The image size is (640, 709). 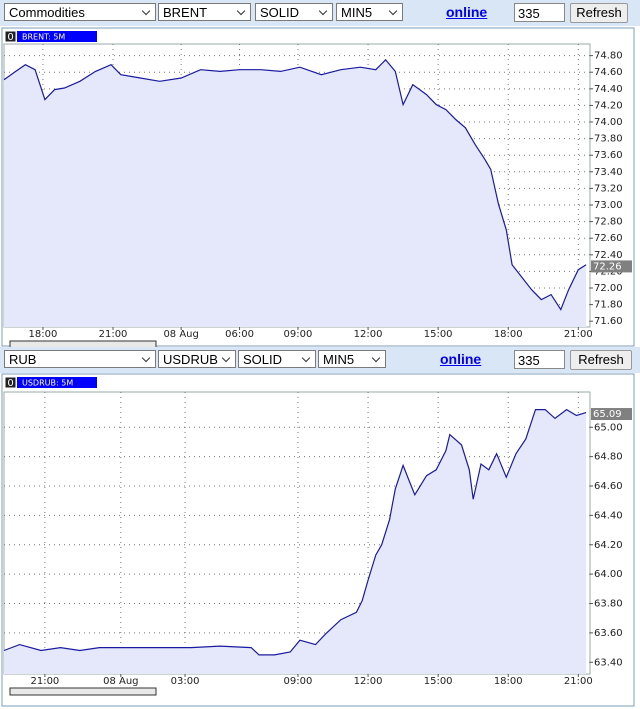 What do you see at coordinates (185, 681) in the screenshot?
I see `x-tick-label: 03:00` at bounding box center [185, 681].